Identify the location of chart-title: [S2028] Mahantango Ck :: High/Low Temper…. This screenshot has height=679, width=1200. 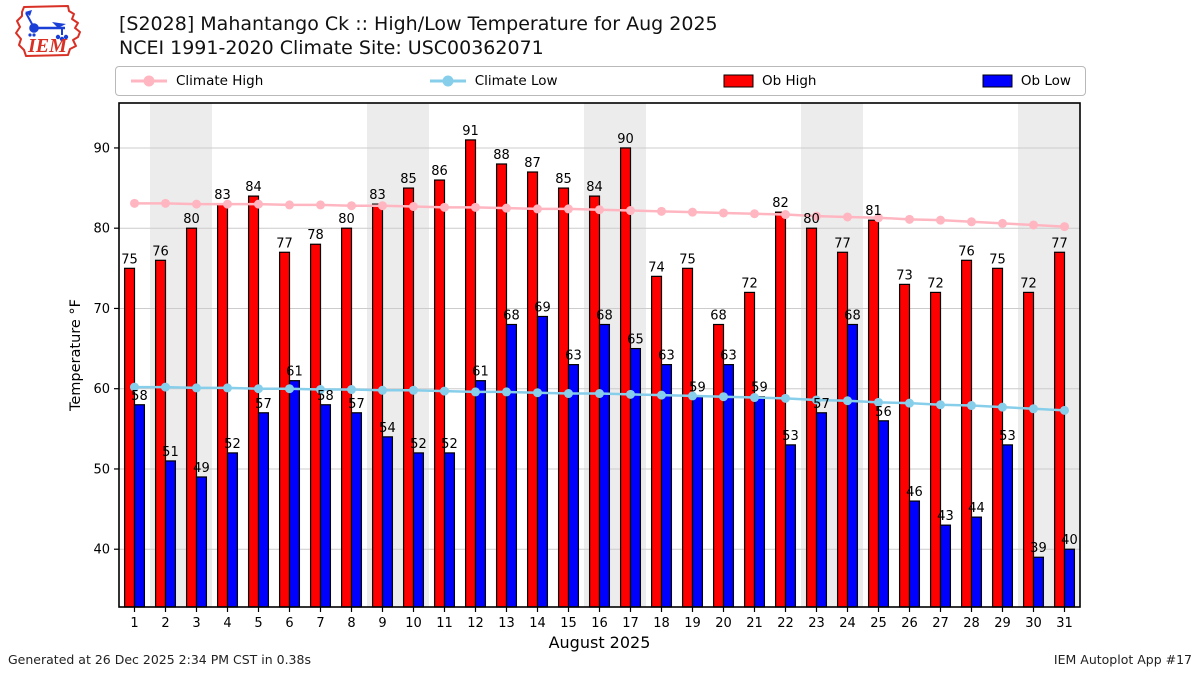
(418, 24).